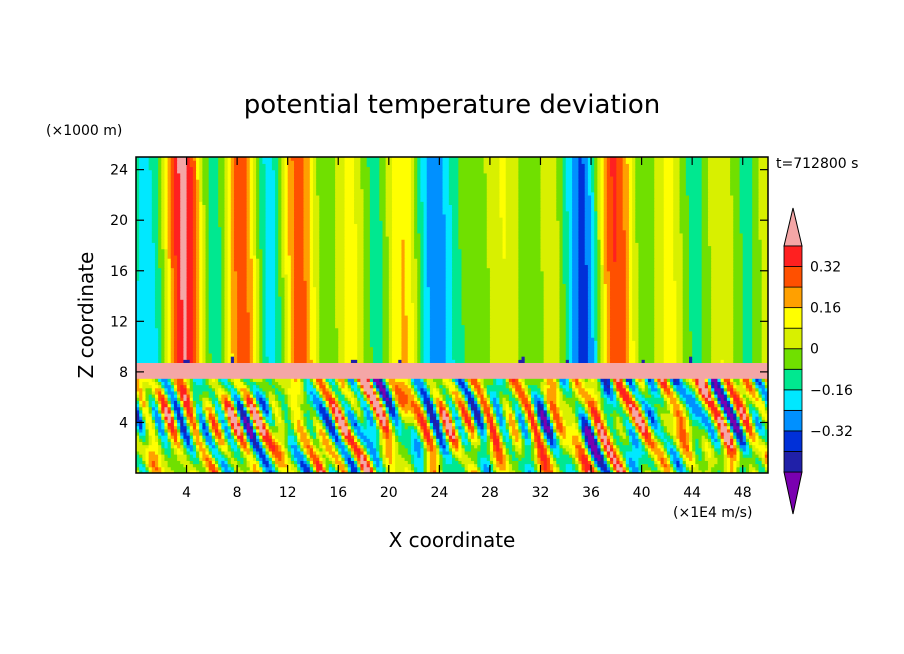 The image size is (904, 654). What do you see at coordinates (452, 540) in the screenshot?
I see `x-axis-label: X coordinate` at bounding box center [452, 540].